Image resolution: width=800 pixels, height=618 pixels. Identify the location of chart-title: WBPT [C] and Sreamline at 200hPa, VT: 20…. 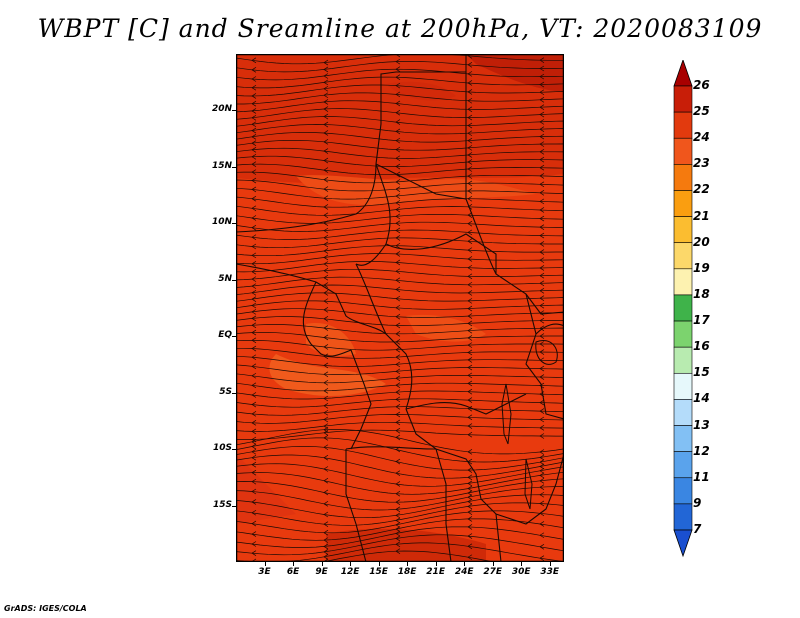
(400, 28).